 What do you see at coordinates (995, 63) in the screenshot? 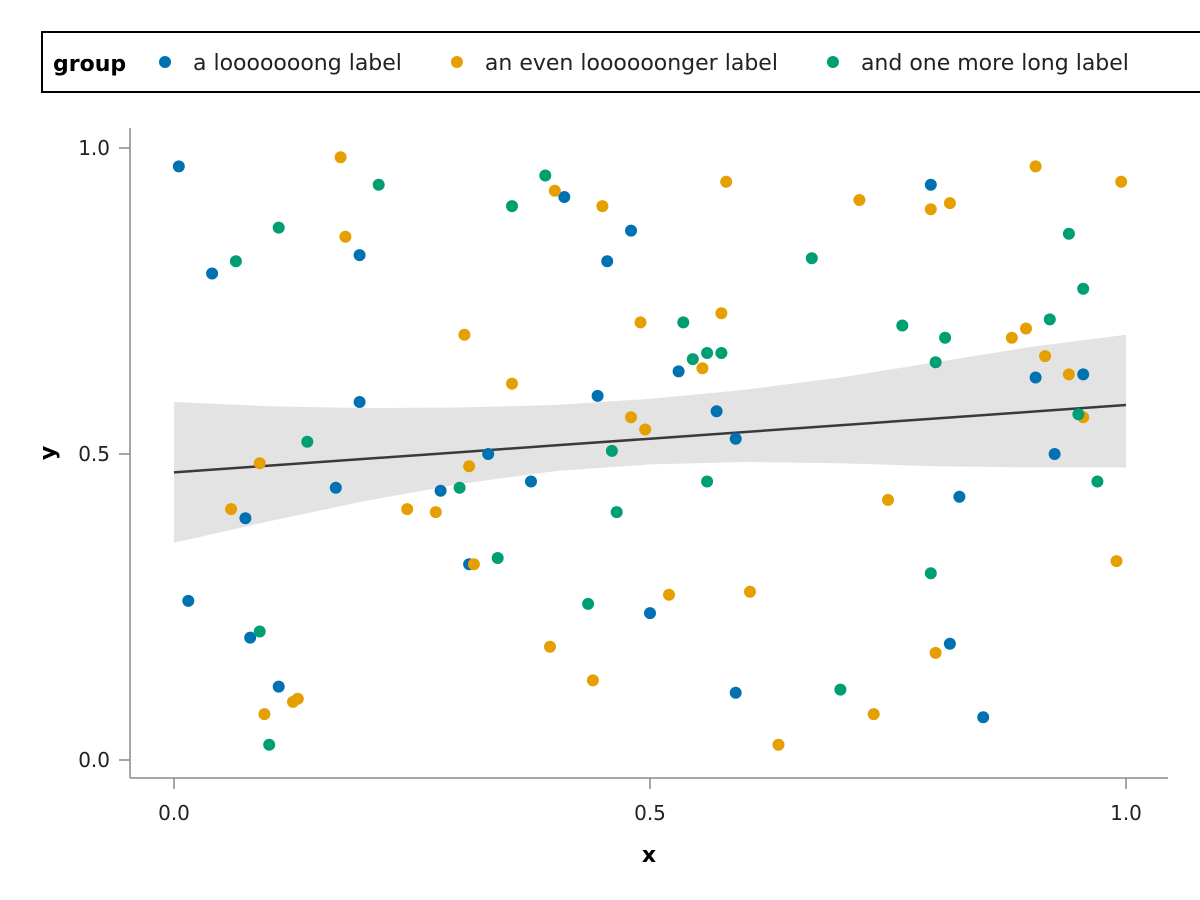
I see `legend-label-3: and one more long label` at bounding box center [995, 63].